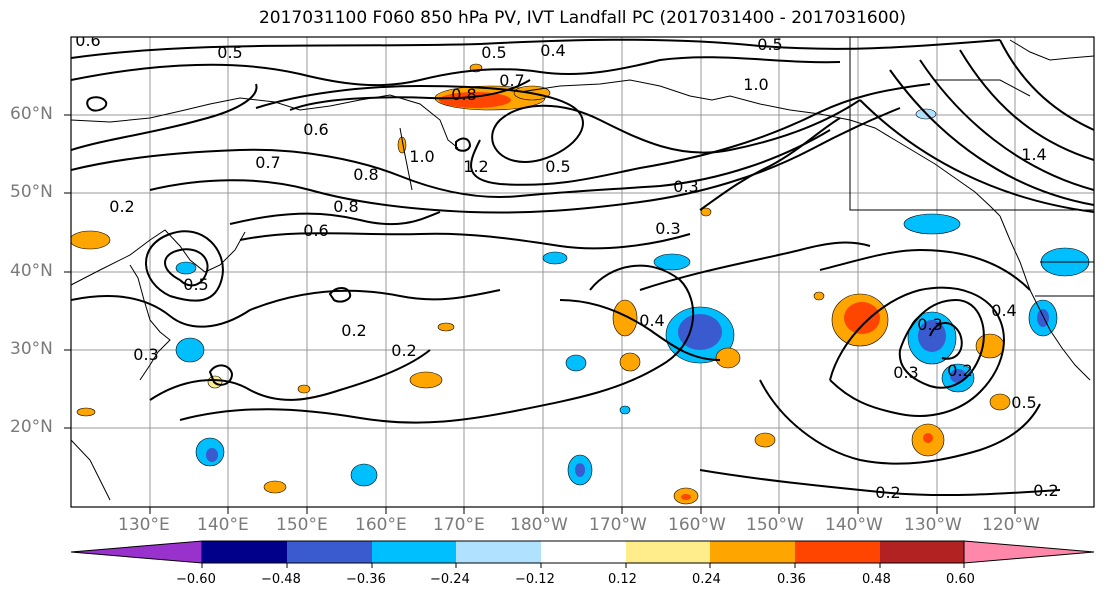 The height and width of the screenshot is (601, 1105). What do you see at coordinates (1011, 525) in the screenshot?
I see `lon-label: 120°W` at bounding box center [1011, 525].